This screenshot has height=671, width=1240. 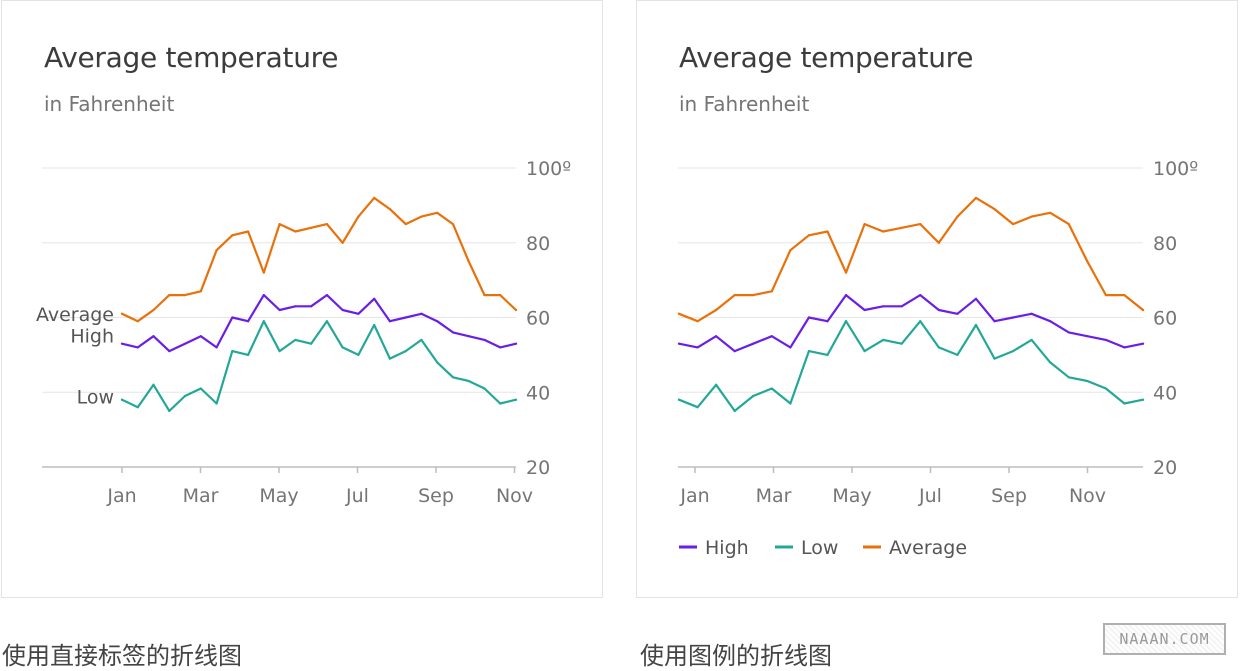 What do you see at coordinates (95, 398) in the screenshot?
I see `direct-label-low: Low` at bounding box center [95, 398].